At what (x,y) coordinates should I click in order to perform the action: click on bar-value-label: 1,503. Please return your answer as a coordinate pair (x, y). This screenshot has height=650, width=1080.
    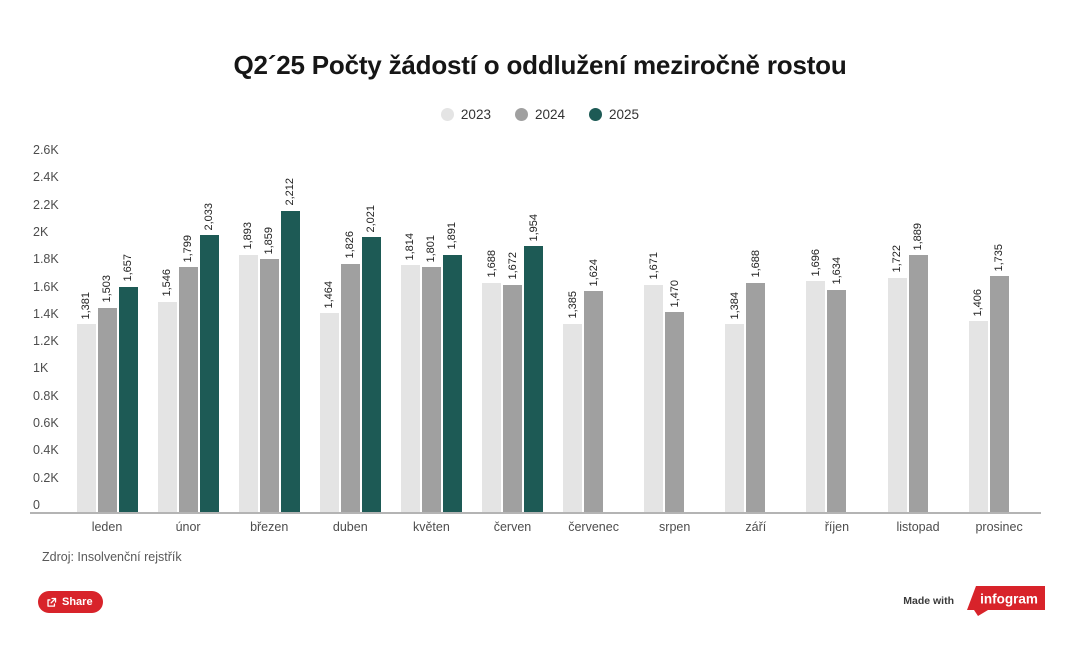
    Looking at the image, I should click on (107, 289).